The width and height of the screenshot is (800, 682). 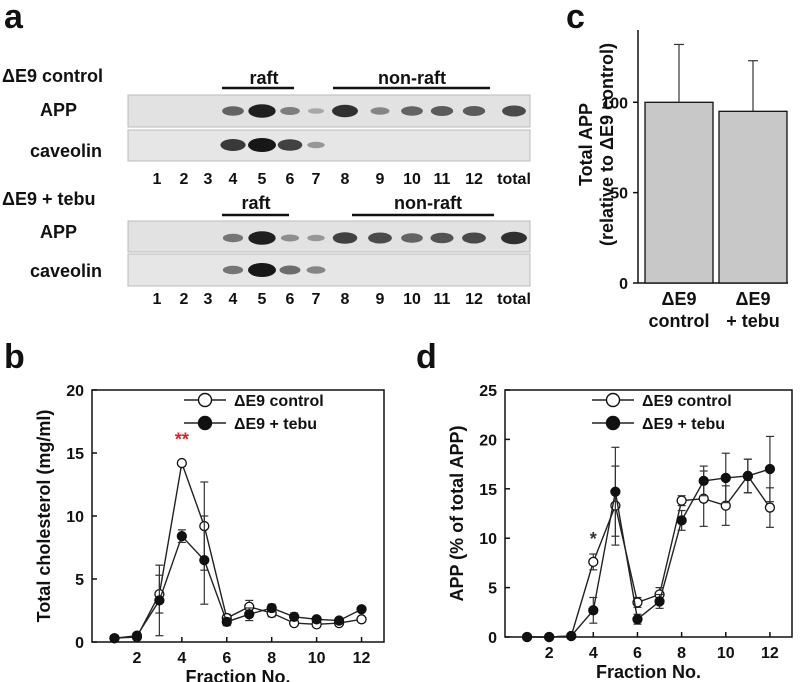 What do you see at coordinates (679, 321) in the screenshot?
I see `category-label: control` at bounding box center [679, 321].